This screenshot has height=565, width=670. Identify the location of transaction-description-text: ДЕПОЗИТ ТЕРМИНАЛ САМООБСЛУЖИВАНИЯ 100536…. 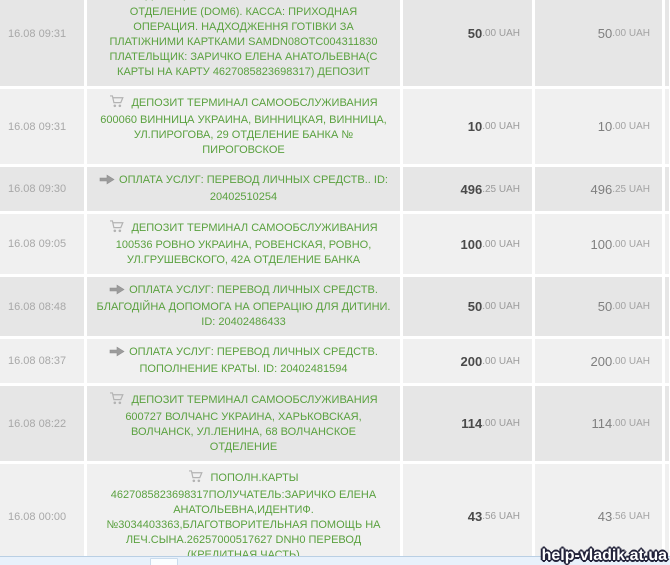
(246, 244).